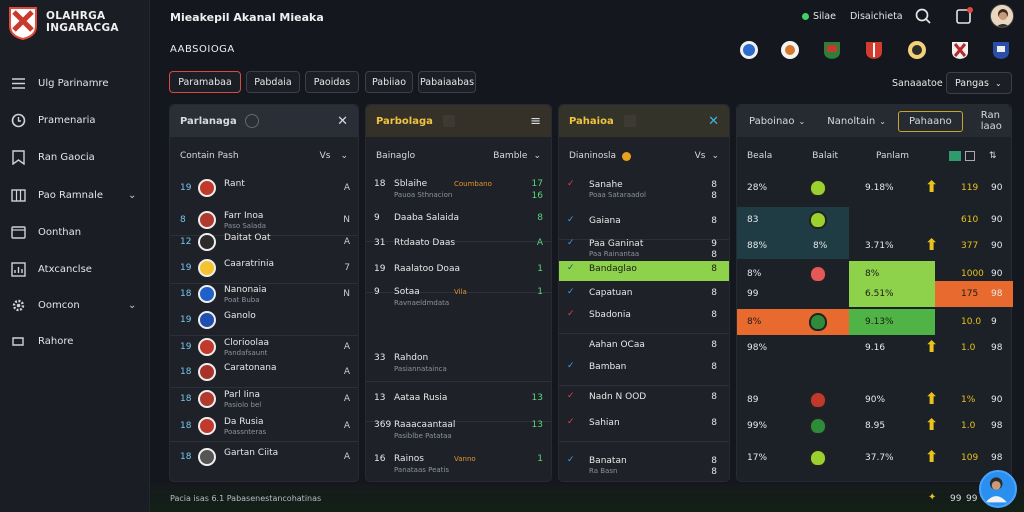  I want to click on list-toggle-icon, so click(970, 156).